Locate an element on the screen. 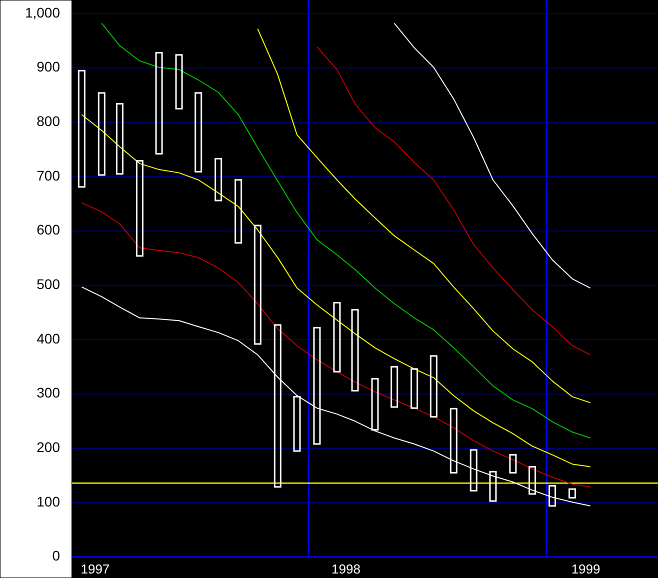 The width and height of the screenshot is (658, 578). line-series is located at coordinates (492, 155).